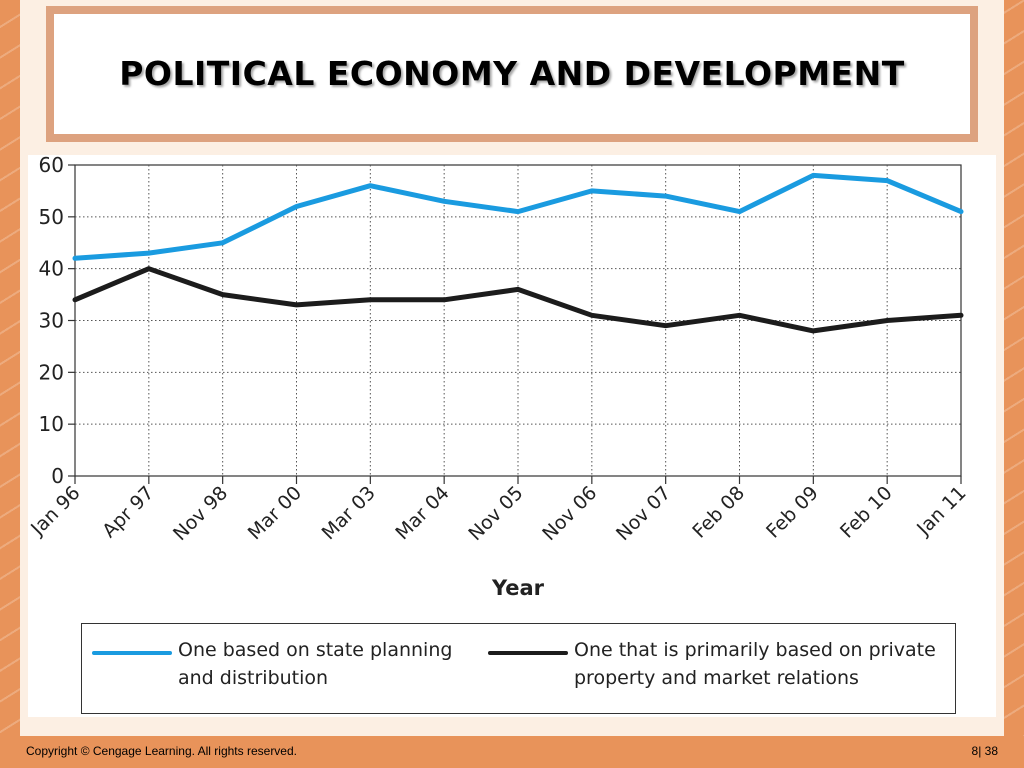  Describe the element at coordinates (200, 513) in the screenshot. I see `x-tick-label: Nov 98` at that location.